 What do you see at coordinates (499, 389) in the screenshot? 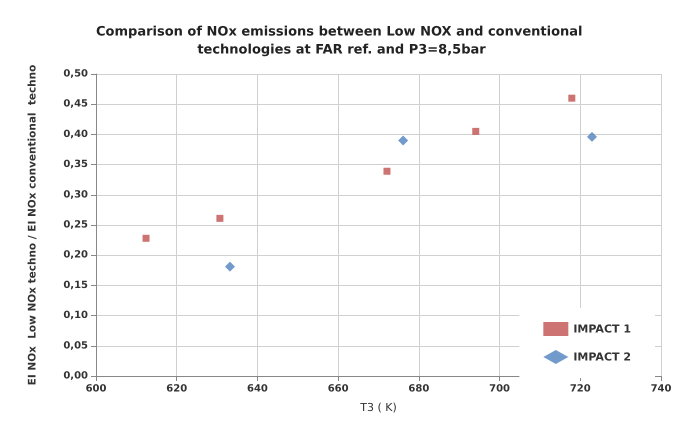
I see `x-tick-label: 700` at bounding box center [499, 389].